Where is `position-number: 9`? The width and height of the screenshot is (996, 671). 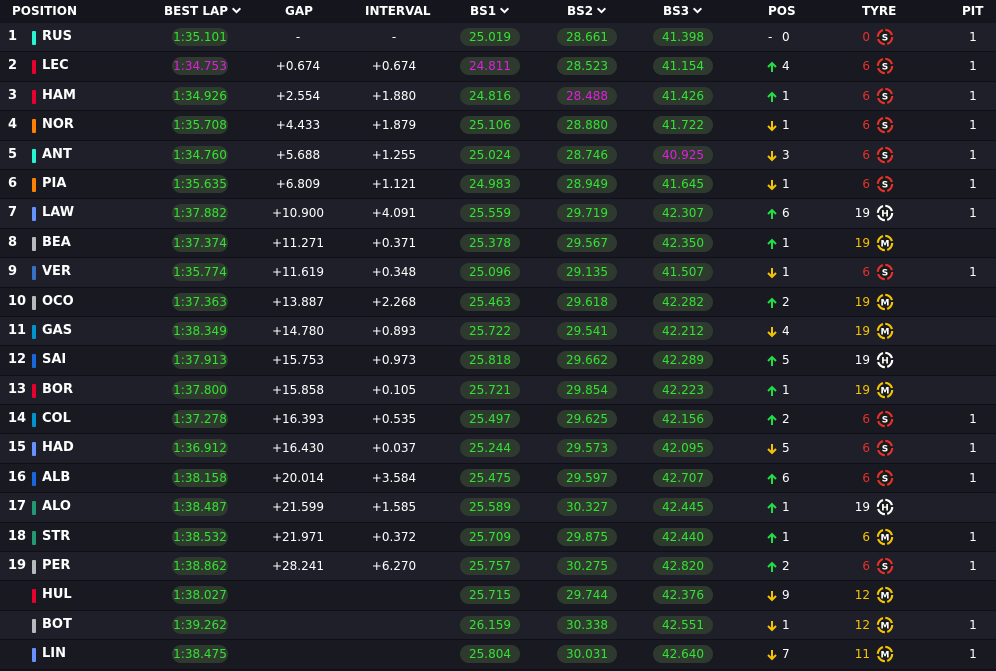 position-number: 9 is located at coordinates (13, 272).